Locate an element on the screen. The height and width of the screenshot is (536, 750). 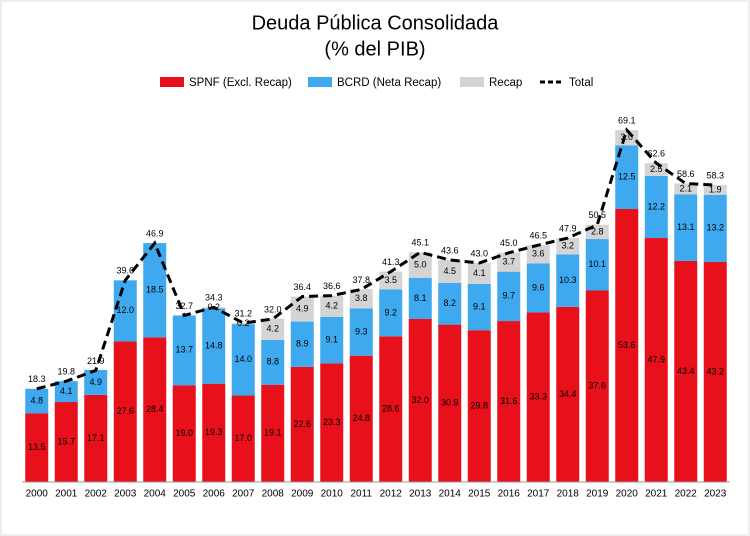
value-label: 17.0 is located at coordinates (243, 438).